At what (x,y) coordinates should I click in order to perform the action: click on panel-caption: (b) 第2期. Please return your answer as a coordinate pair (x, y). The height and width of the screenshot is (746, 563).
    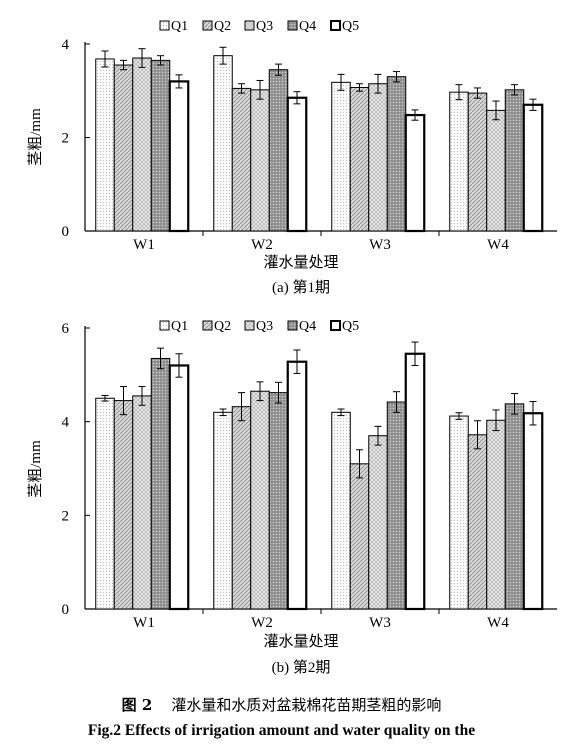
    Looking at the image, I should click on (301, 667).